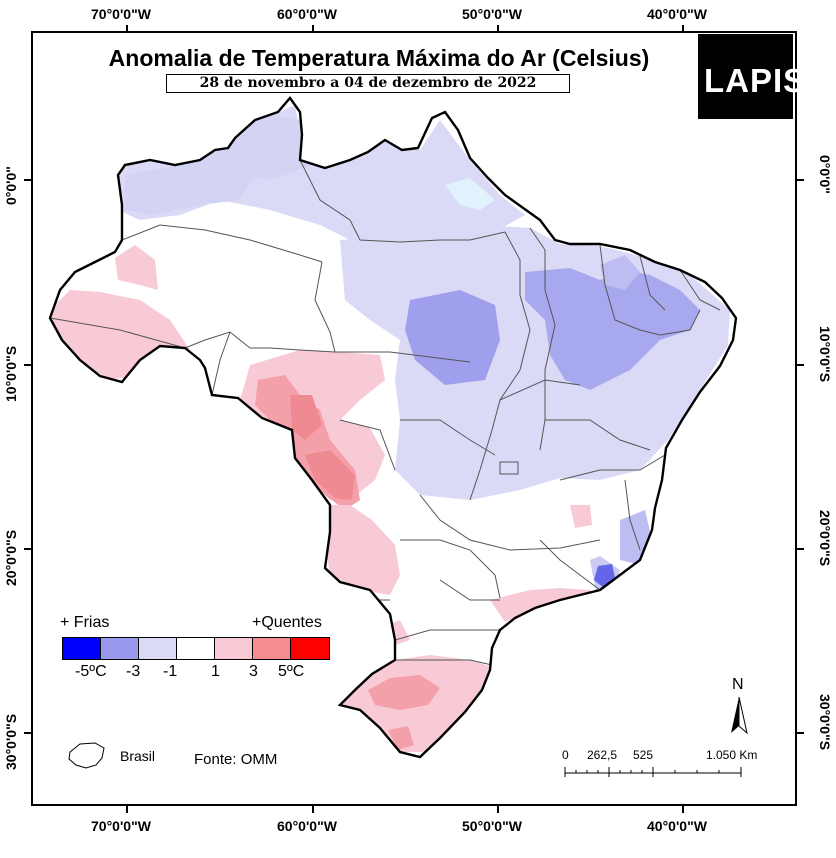 This screenshot has width=836, height=858. What do you see at coordinates (91, 671) in the screenshot?
I see `legend-label-0: -5ºC` at bounding box center [91, 671].